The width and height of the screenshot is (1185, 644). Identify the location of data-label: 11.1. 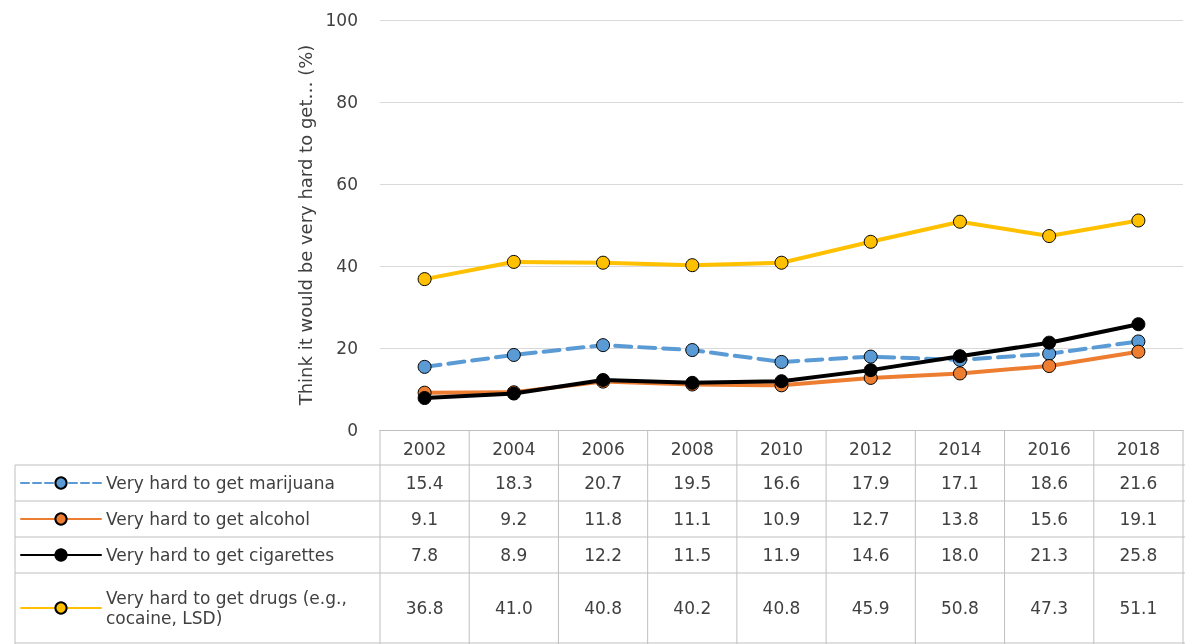
(692, 519).